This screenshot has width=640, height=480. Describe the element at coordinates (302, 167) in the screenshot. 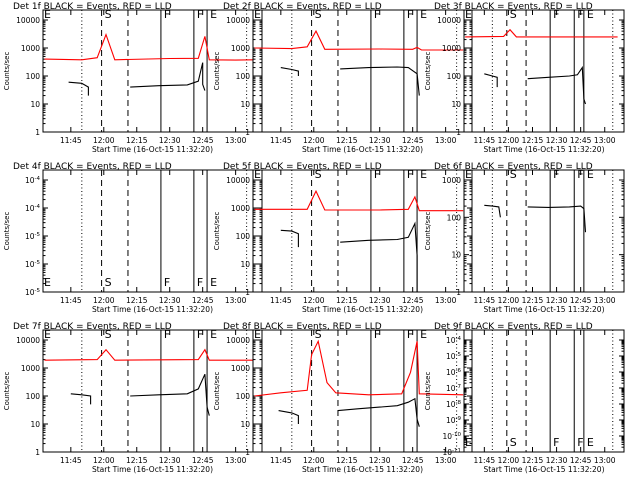

I see `panel-title: Det 5f BLACK = Events, RED = LLD` at that location.